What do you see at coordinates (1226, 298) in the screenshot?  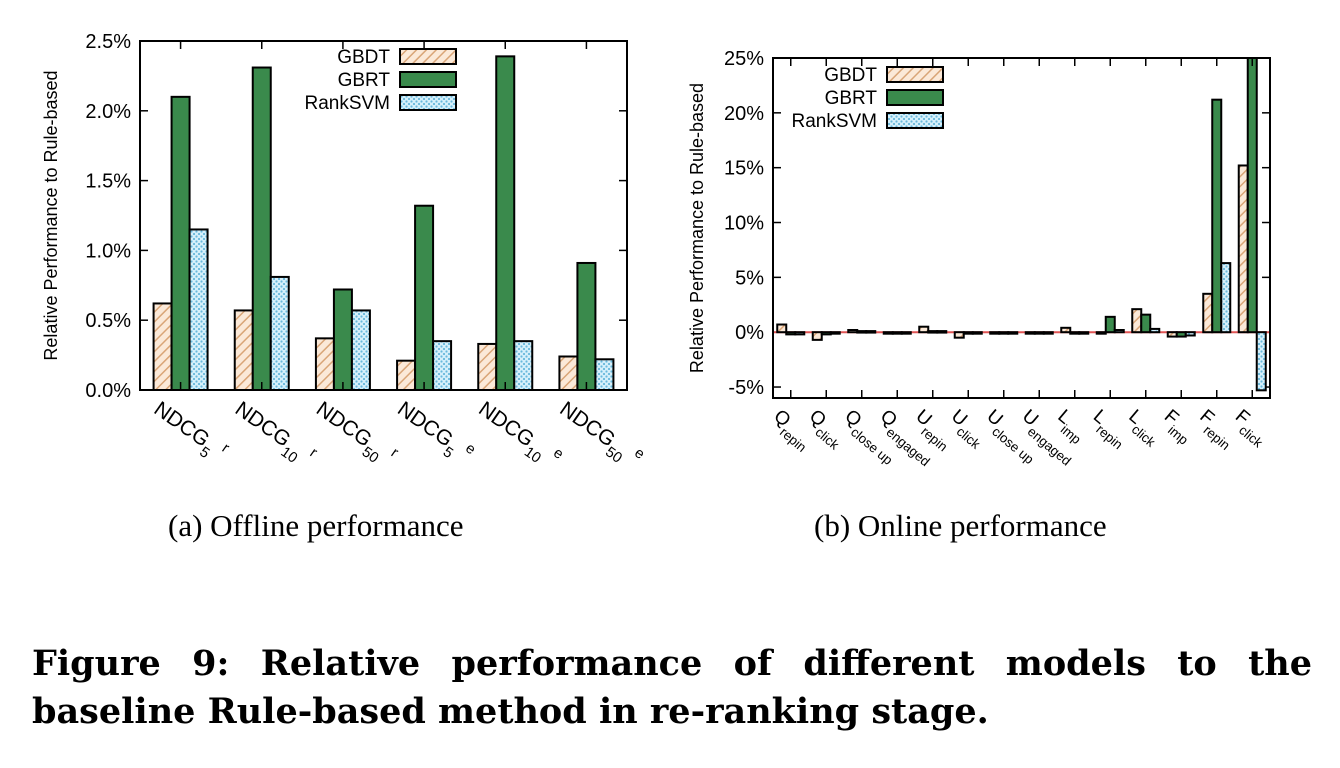 I see `bar-ranksvm-frepin` at bounding box center [1226, 298].